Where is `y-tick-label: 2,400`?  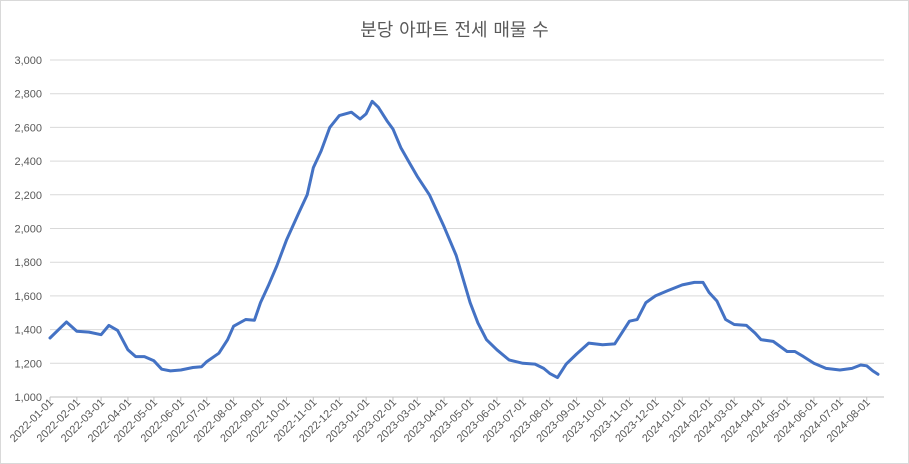 y-tick-label: 2,400 is located at coordinates (28, 162).